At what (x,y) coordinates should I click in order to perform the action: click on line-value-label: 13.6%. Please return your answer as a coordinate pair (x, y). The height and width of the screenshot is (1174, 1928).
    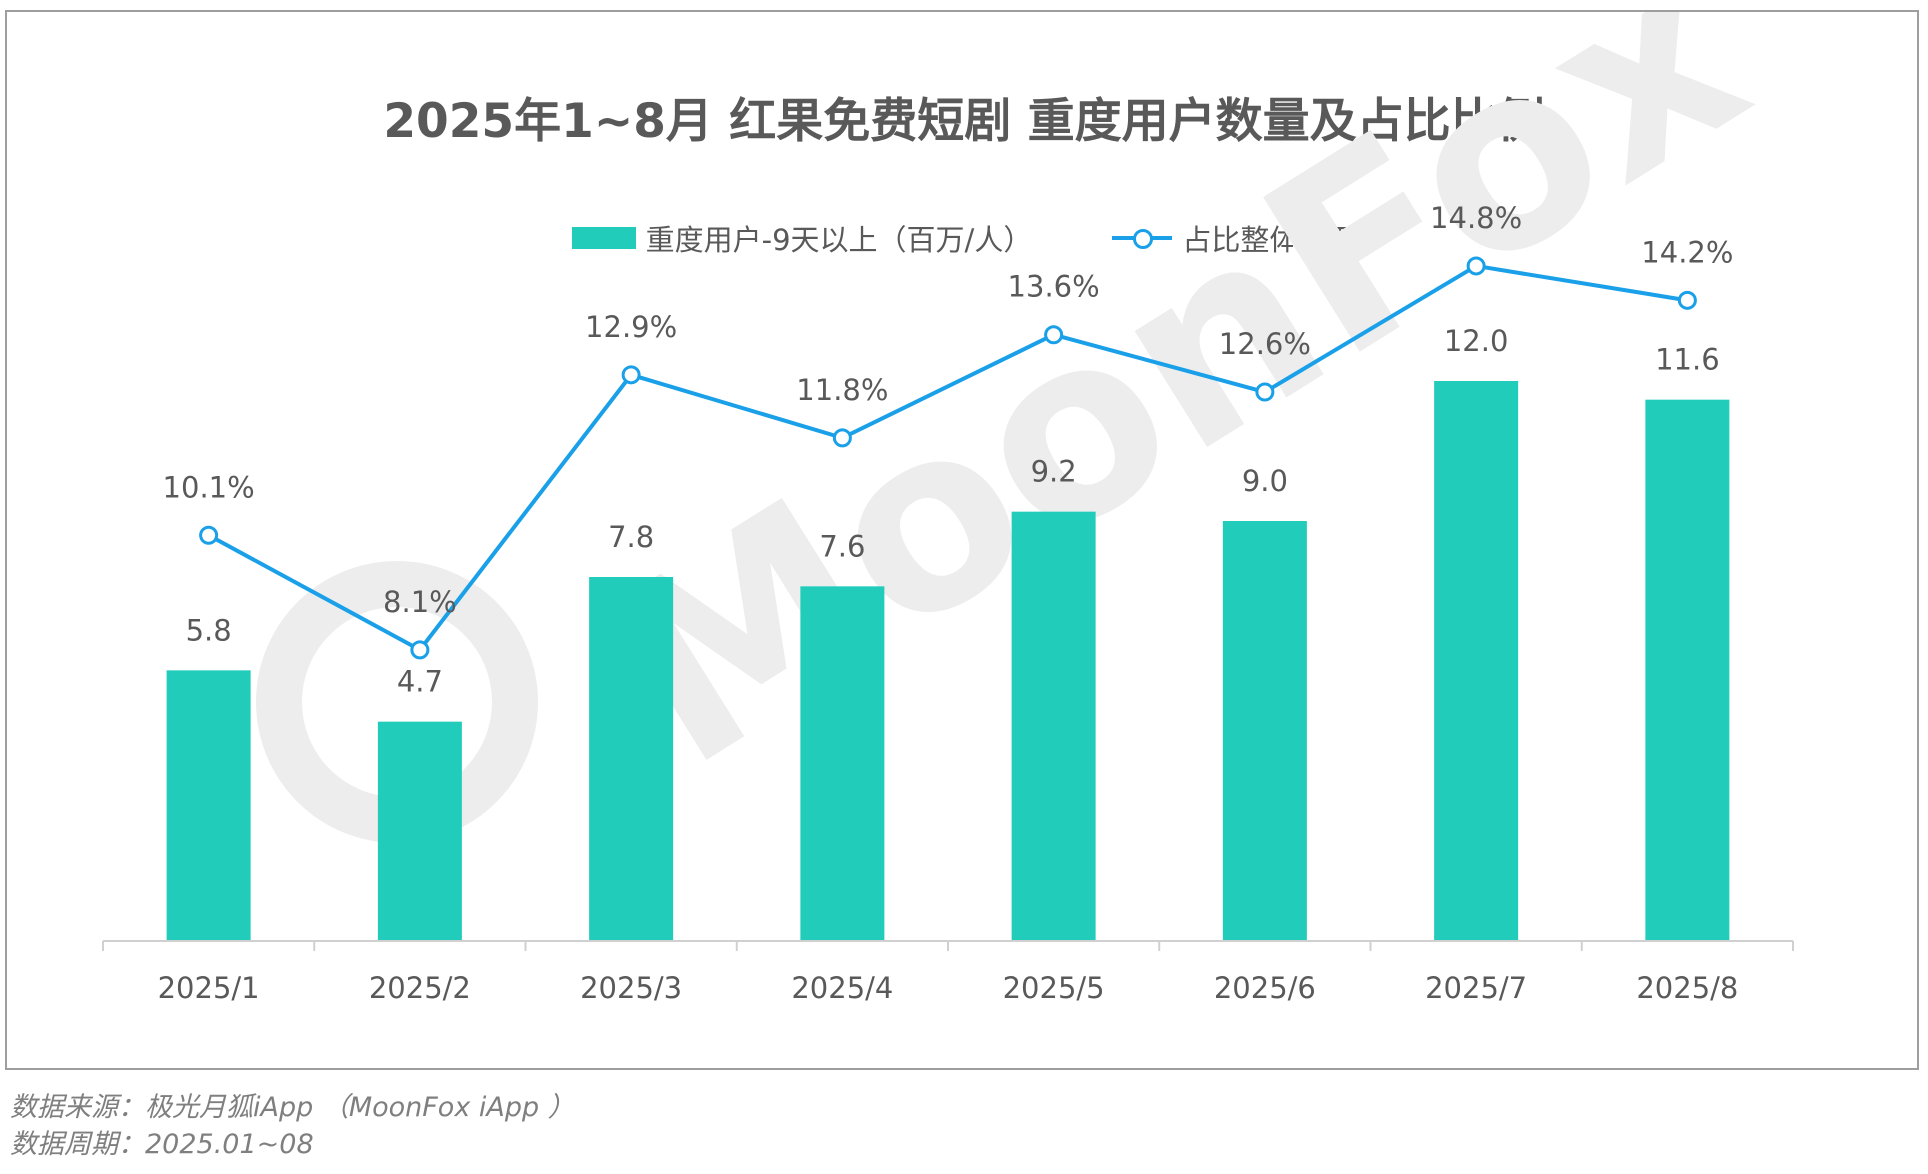
    Looking at the image, I should click on (1054, 287).